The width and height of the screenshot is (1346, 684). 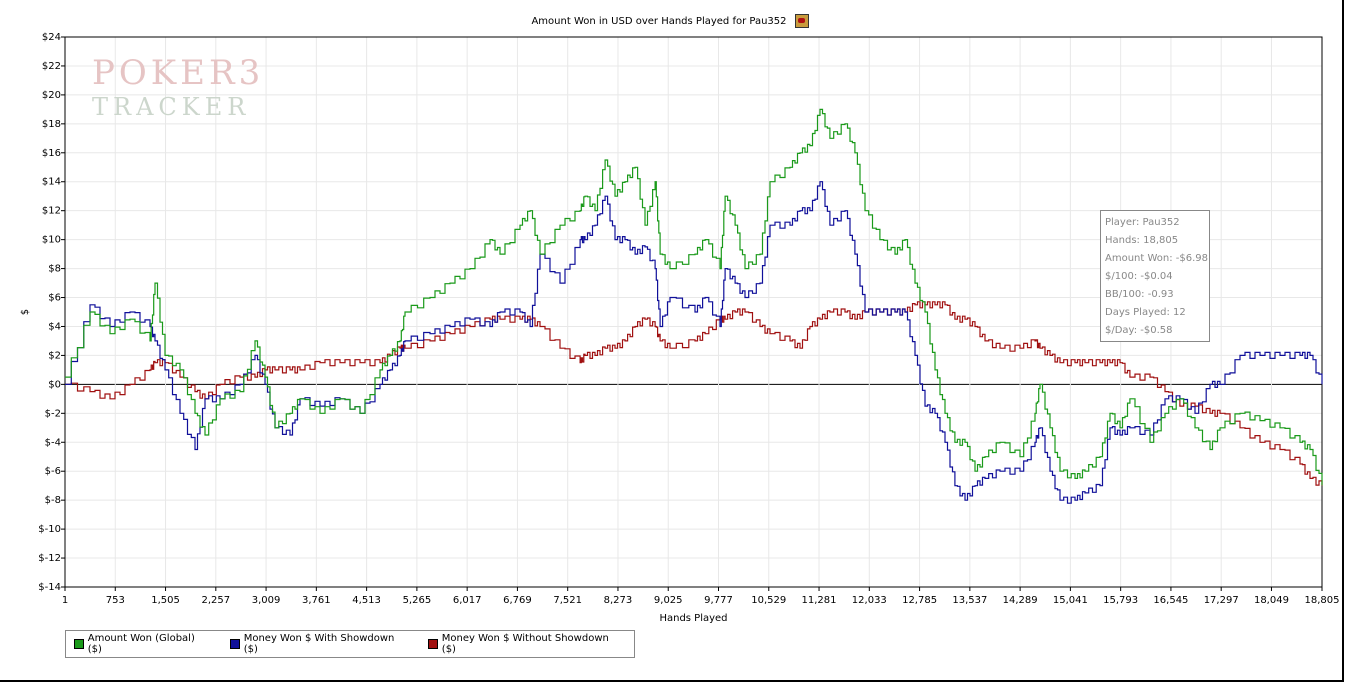 I want to click on y-tick-label: $24, so click(x=51, y=37).